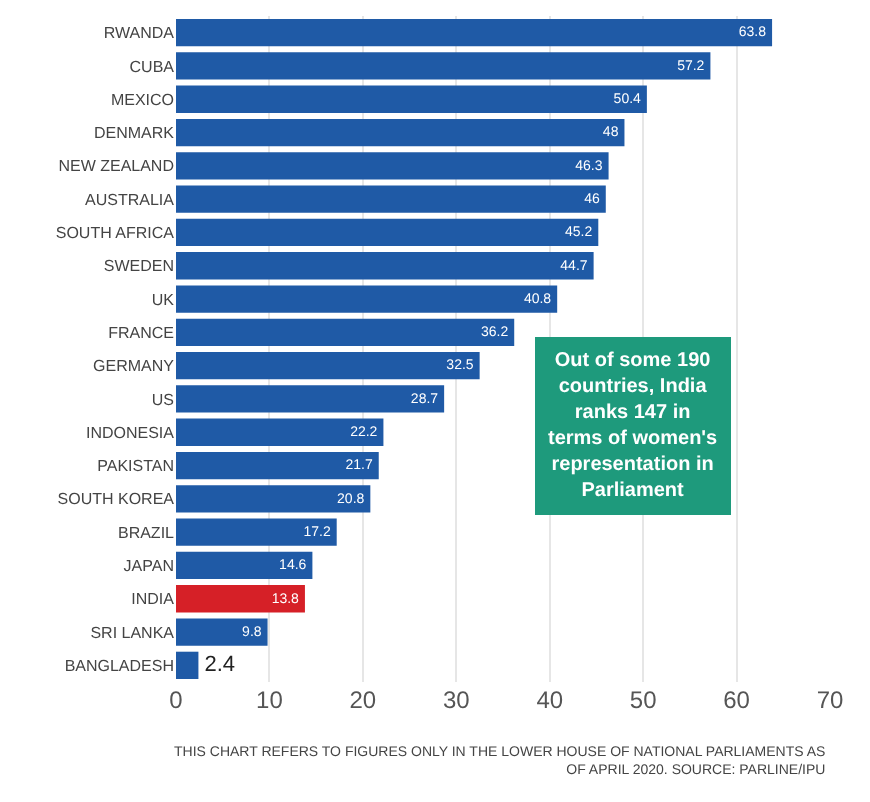  I want to click on x-tick-label: 20, so click(363, 700).